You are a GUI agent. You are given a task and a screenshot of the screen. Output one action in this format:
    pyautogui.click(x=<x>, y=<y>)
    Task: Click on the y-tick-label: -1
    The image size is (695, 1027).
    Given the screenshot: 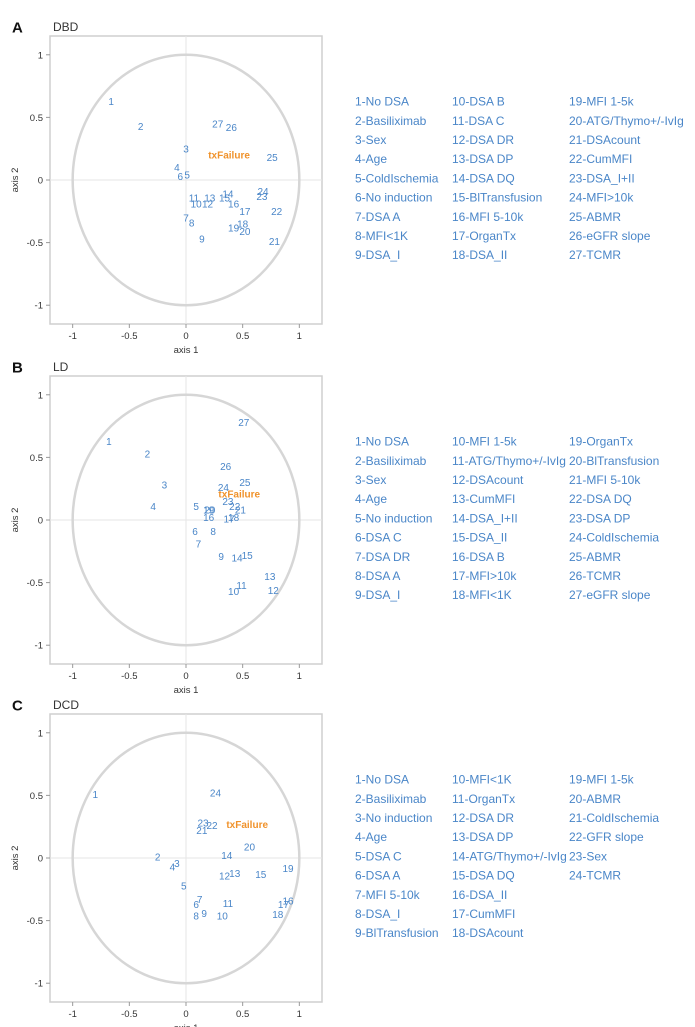 What is the action you would take?
    pyautogui.click(x=39, y=984)
    